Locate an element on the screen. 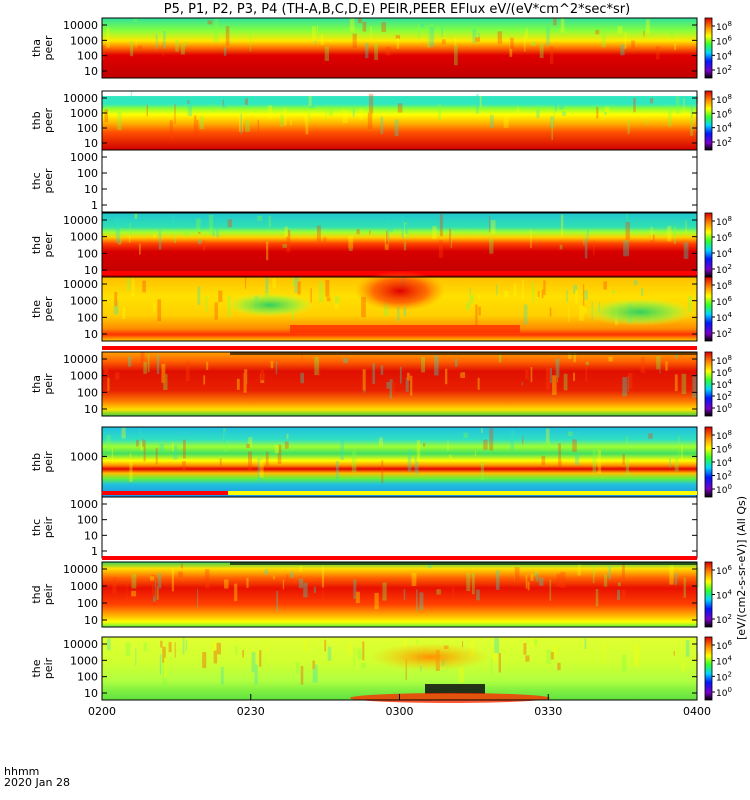 The image size is (750, 800). panel-the_peir: thepeir 10 100 1000 10000 100 10² 10⁴ 10⁶ is located at coordinates (381, 669).